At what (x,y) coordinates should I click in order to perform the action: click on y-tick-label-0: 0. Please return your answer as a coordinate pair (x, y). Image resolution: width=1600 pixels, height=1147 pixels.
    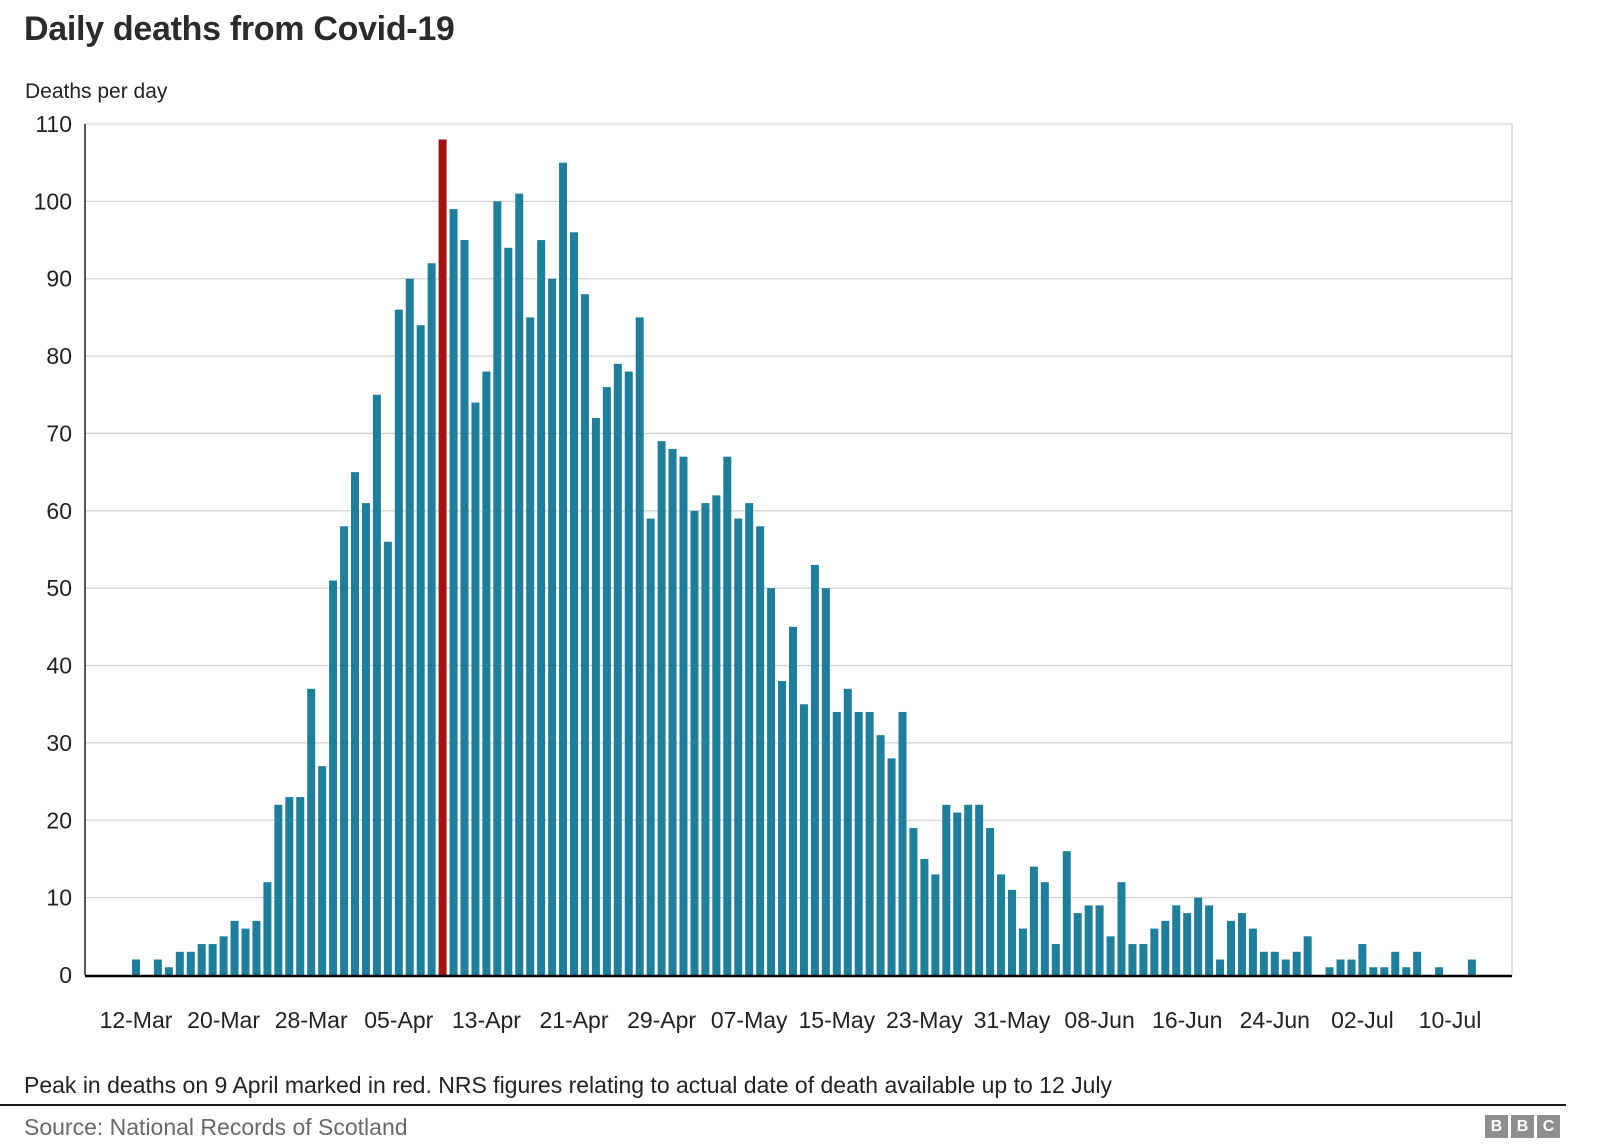
    Looking at the image, I should click on (65, 975).